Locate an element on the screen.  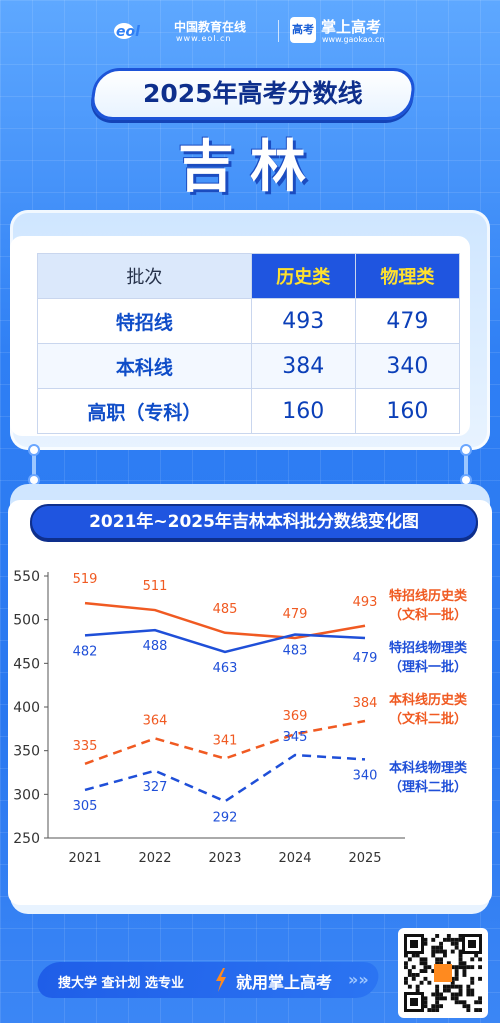
y-tick-label: 250 is located at coordinates (26, 839).